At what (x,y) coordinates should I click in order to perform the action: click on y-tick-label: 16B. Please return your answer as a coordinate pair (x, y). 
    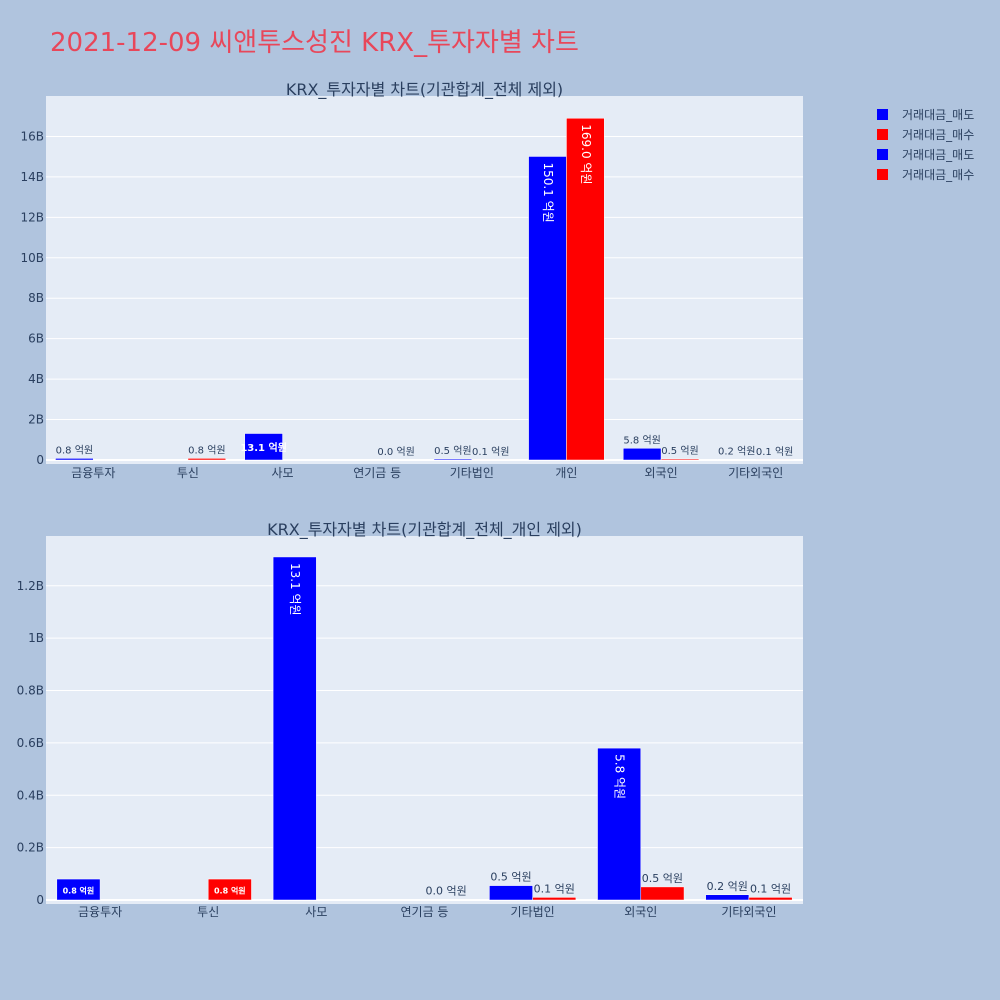
    Looking at the image, I should click on (32, 136).